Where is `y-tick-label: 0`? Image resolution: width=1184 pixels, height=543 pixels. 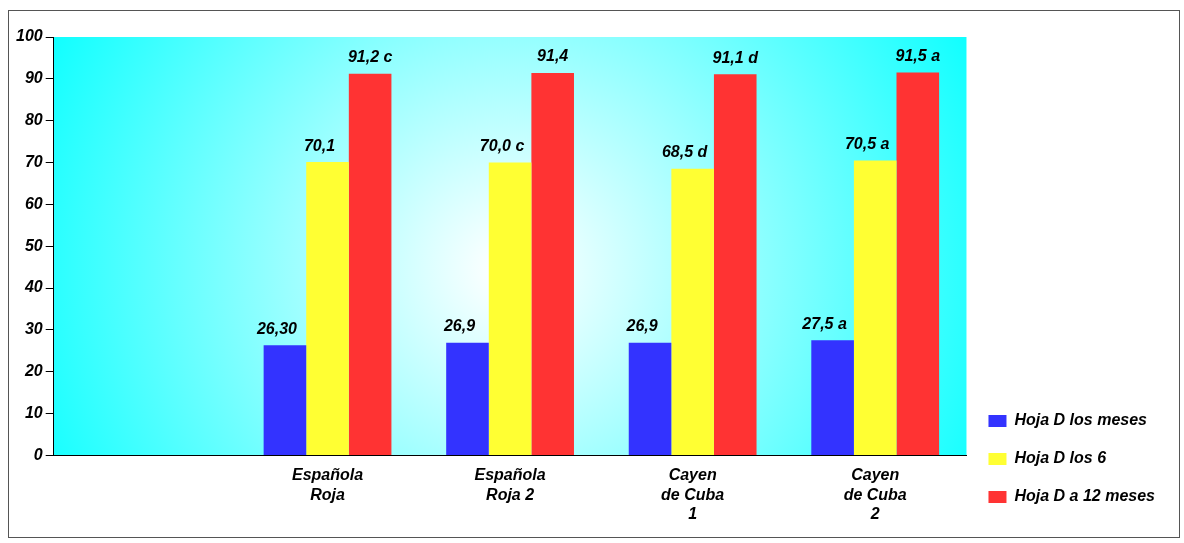 y-tick-label: 0 is located at coordinates (38, 454).